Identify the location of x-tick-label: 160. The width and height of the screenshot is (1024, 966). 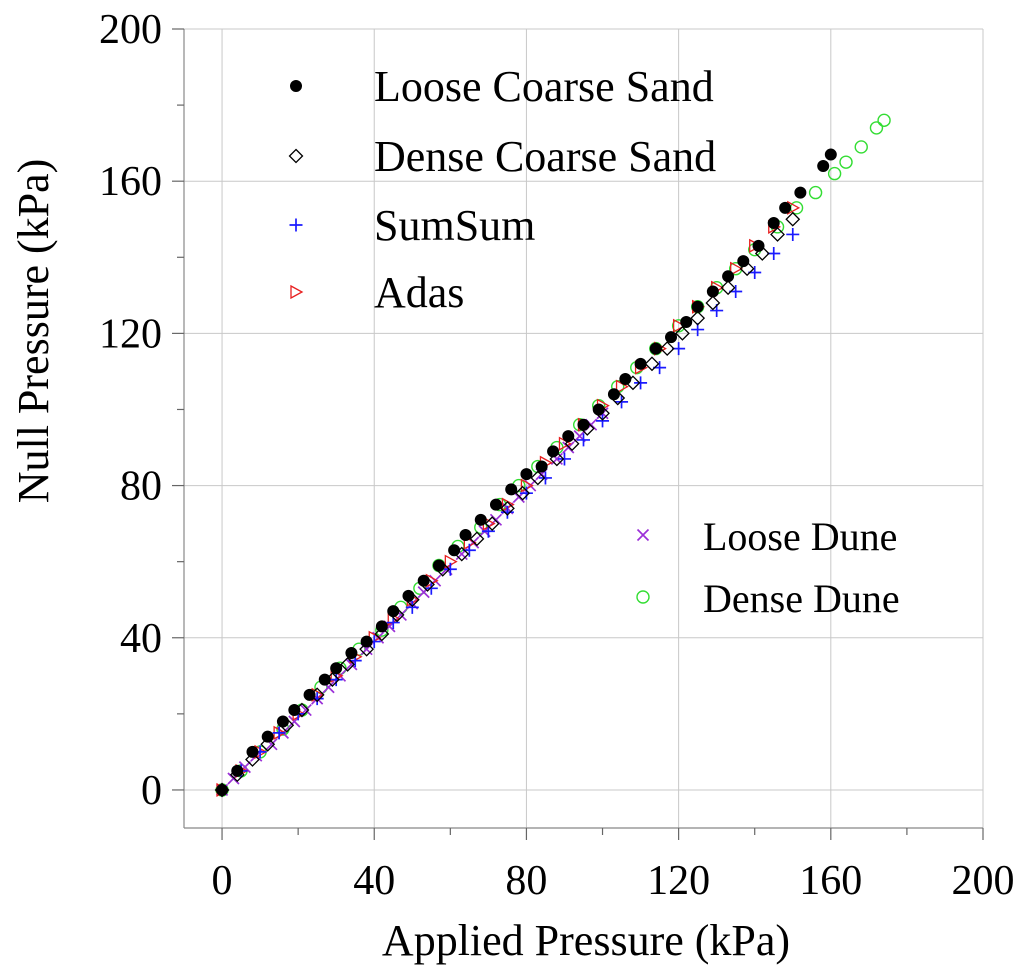
(830, 881).